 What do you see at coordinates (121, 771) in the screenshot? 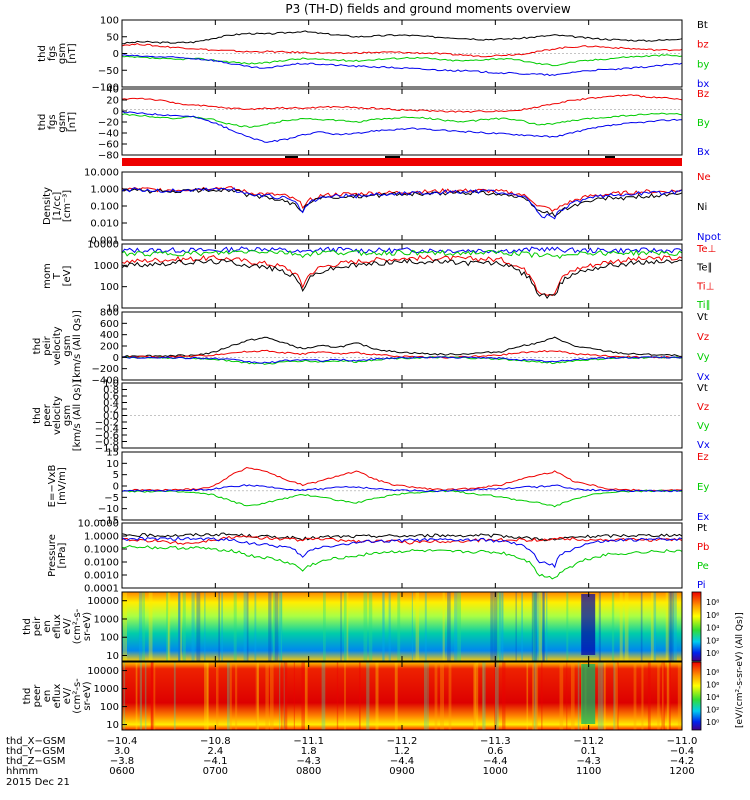
I see `x-tick-label: 0600` at bounding box center [121, 771].